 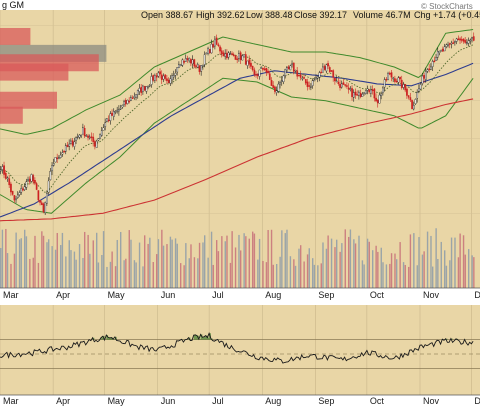 What do you see at coordinates (273, 401) in the screenshot?
I see `x-tick-label: Aug` at bounding box center [273, 401].